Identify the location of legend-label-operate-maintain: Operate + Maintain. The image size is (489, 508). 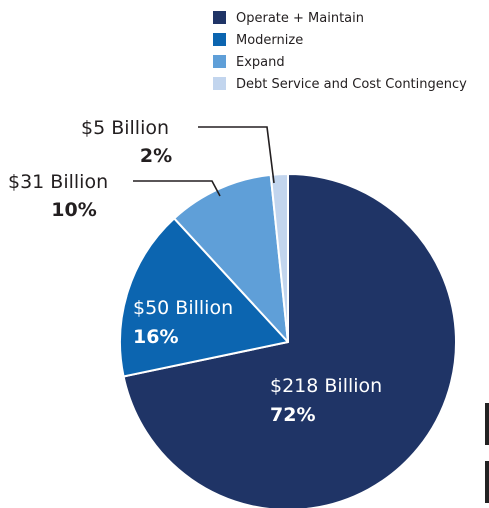
(300, 18).